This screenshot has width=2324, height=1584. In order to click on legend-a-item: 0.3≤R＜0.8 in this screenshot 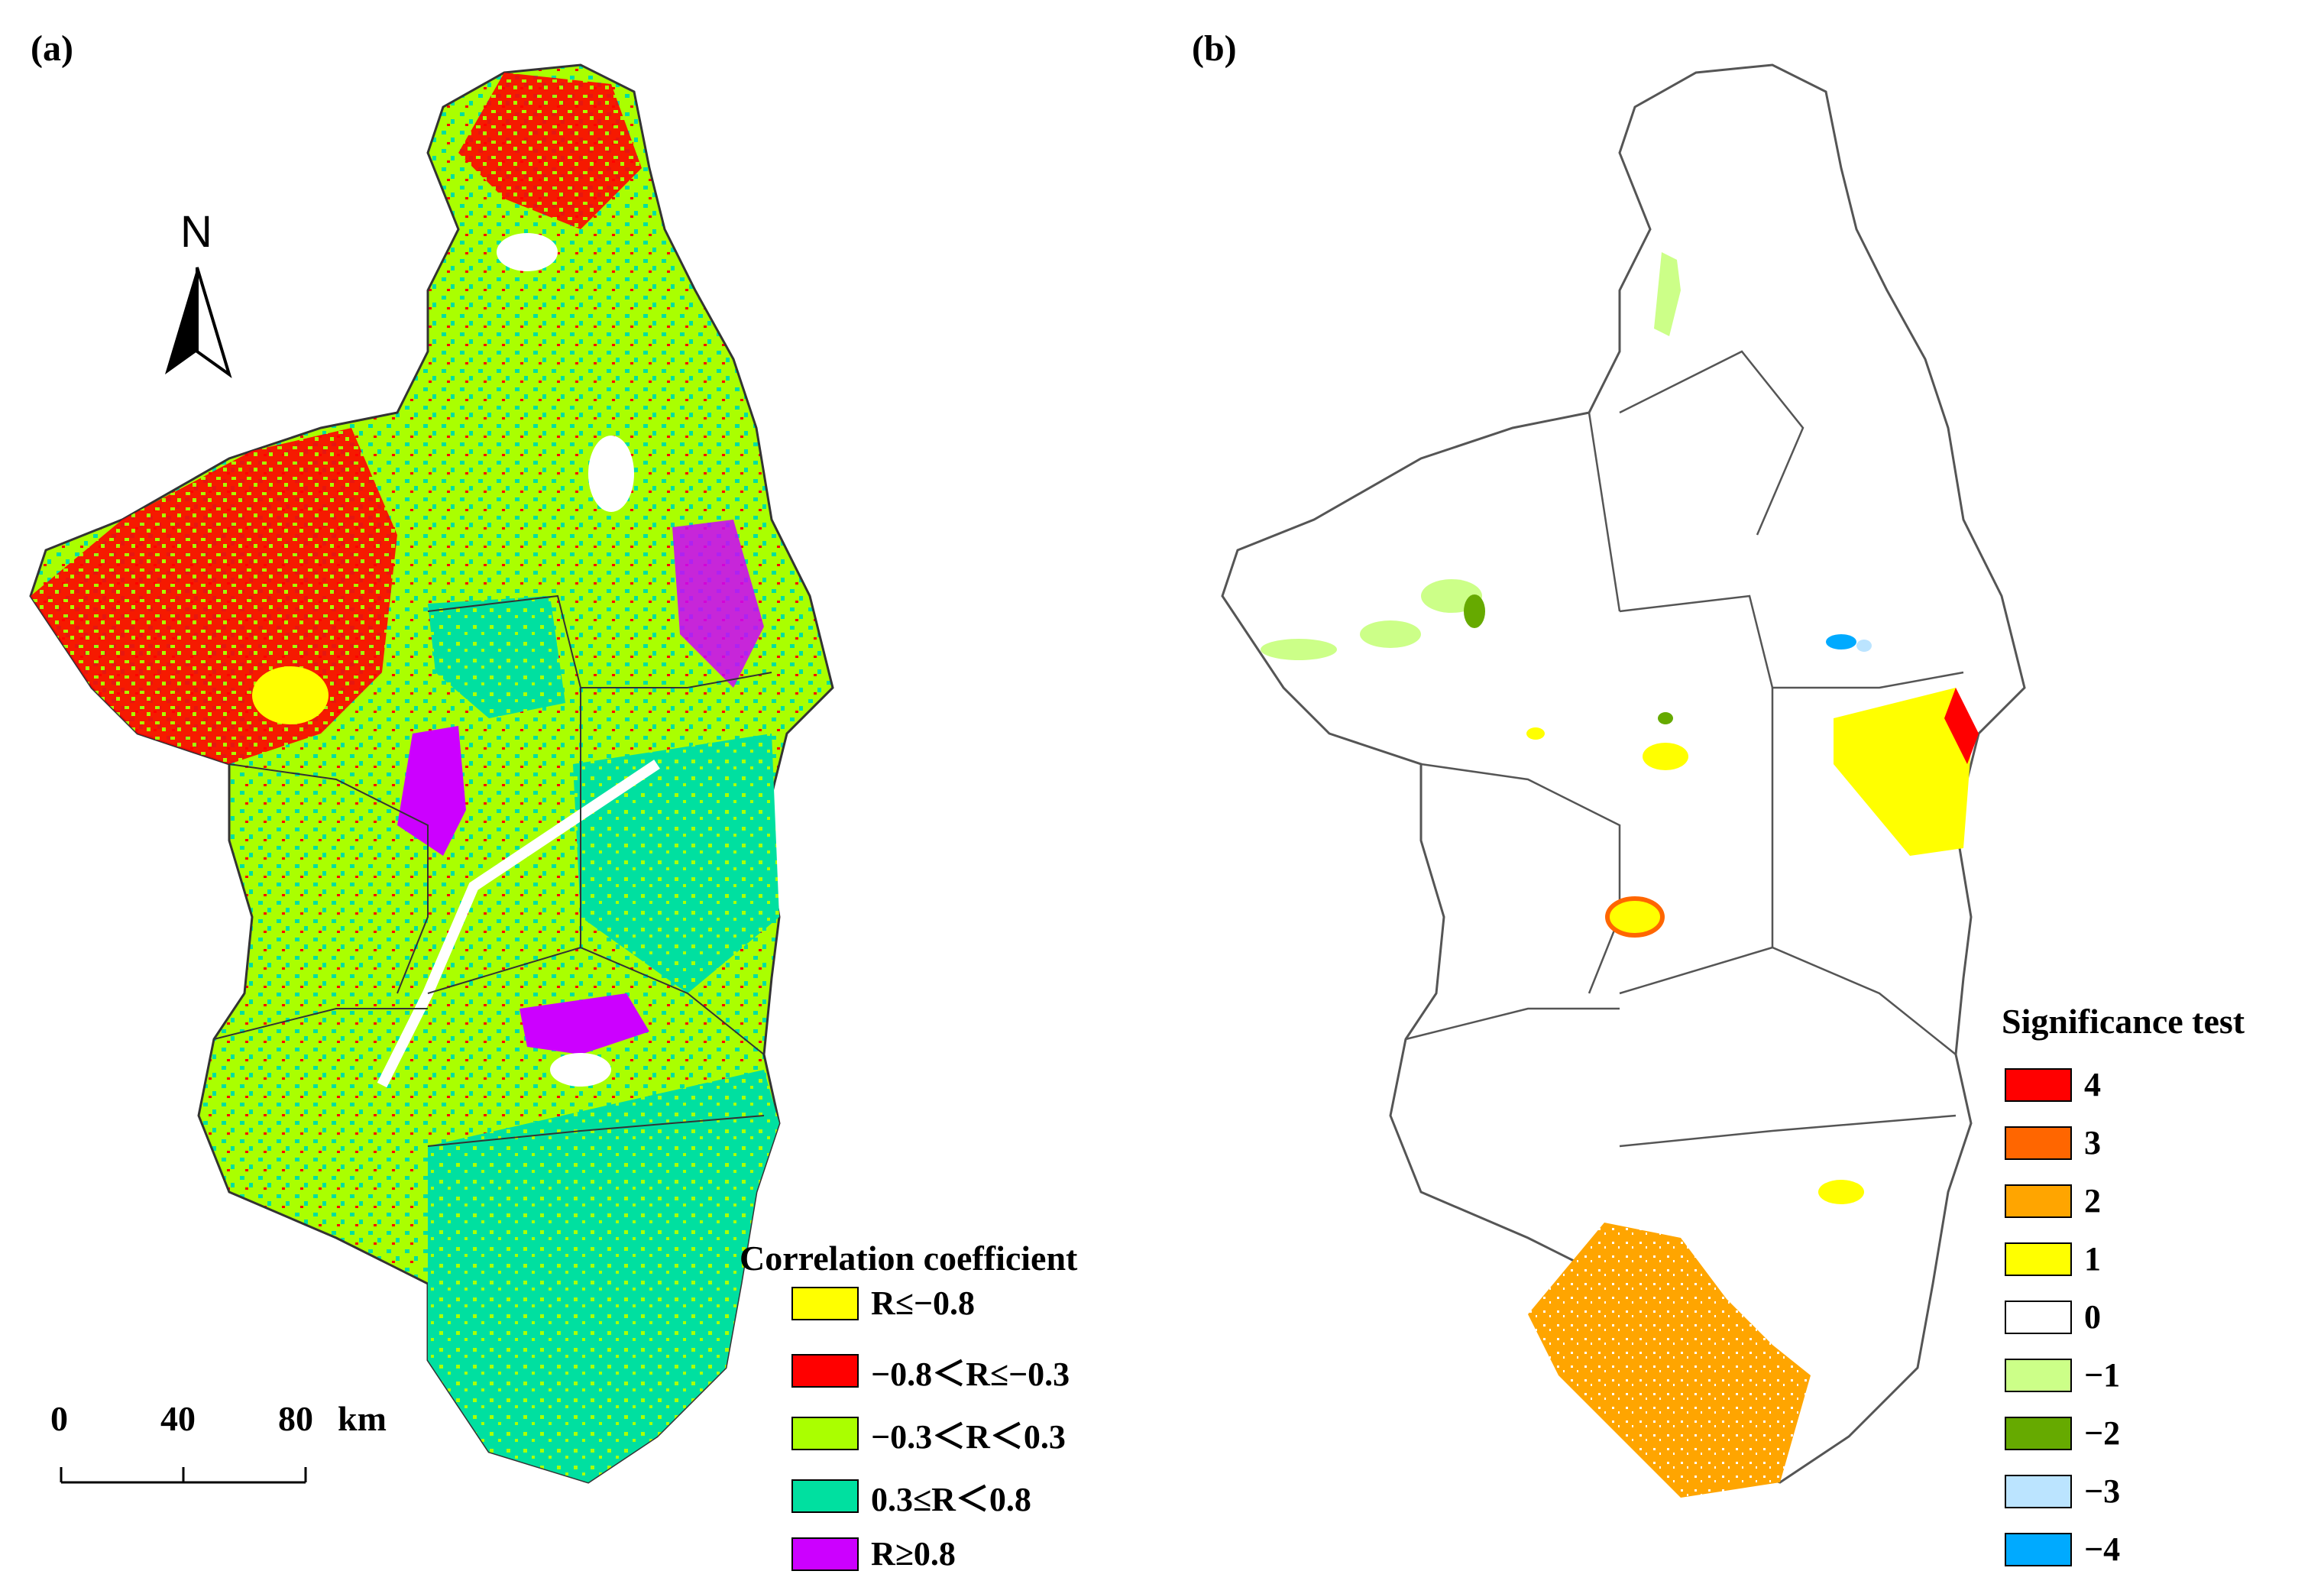, I will do `click(911, 1496)`.